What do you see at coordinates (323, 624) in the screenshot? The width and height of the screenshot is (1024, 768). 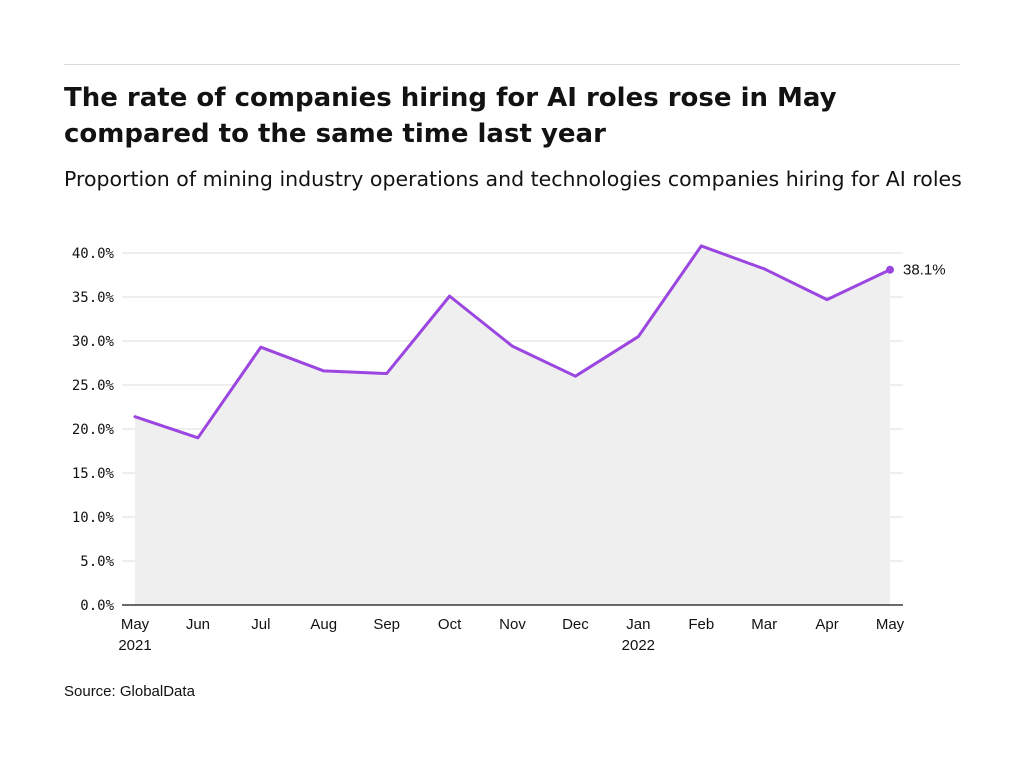 I see `x-tick-label: Aug` at bounding box center [323, 624].